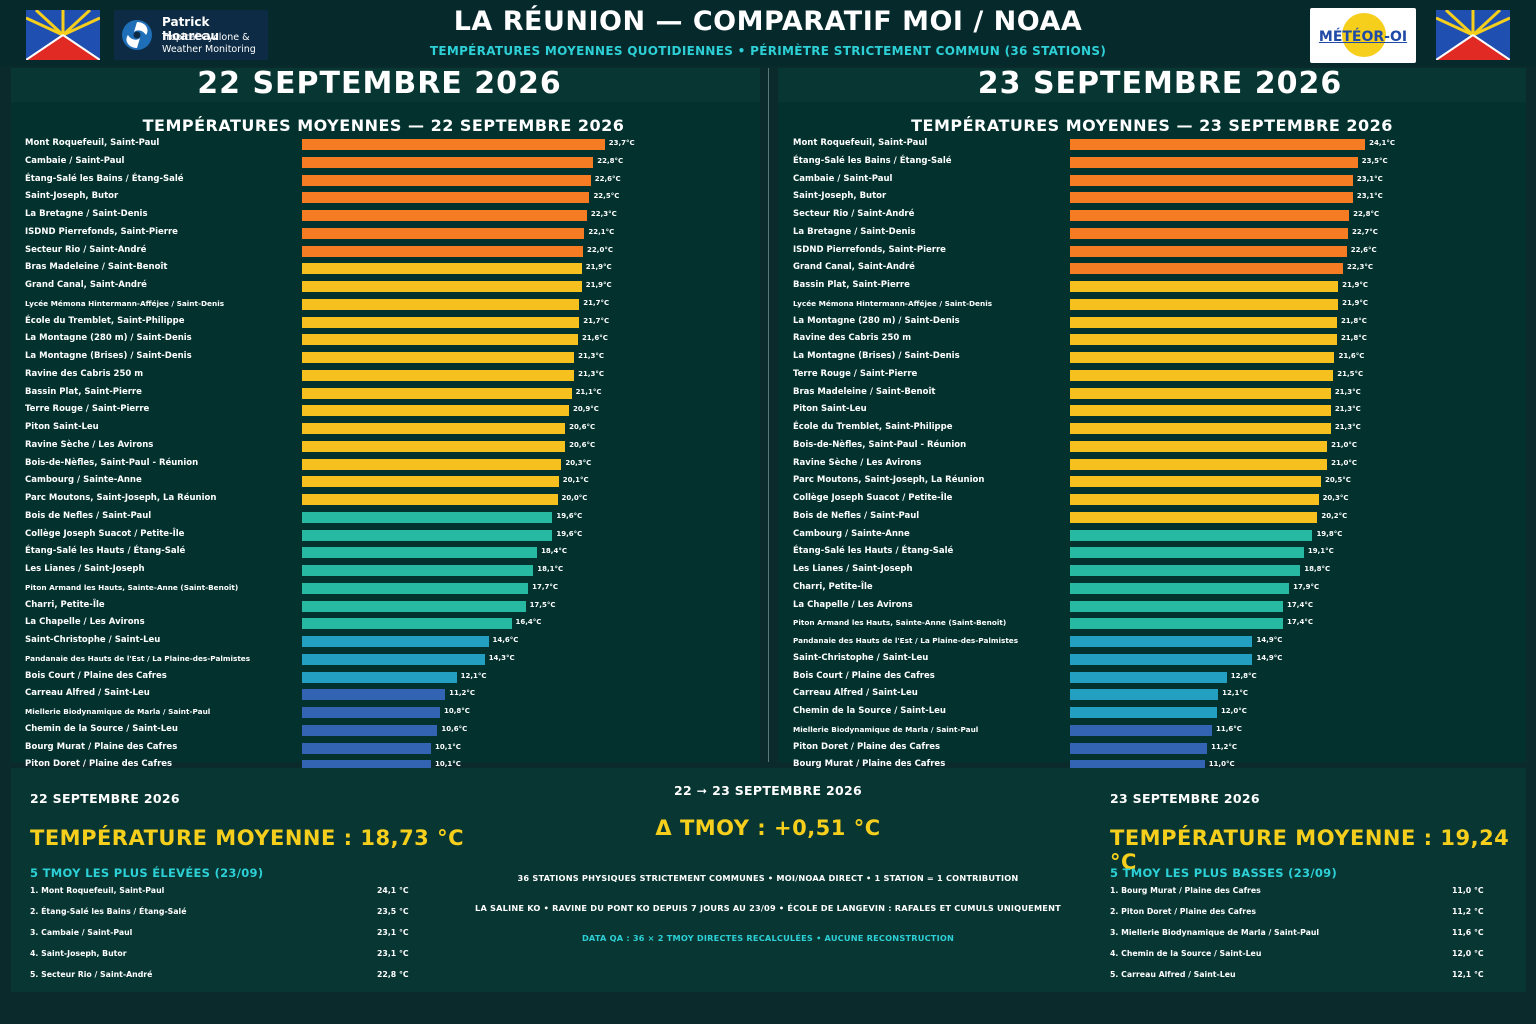 This screenshot has width=1536, height=1024. What do you see at coordinates (1374, 160) in the screenshot?
I see `bar-value-label: 23,5°C` at bounding box center [1374, 160].